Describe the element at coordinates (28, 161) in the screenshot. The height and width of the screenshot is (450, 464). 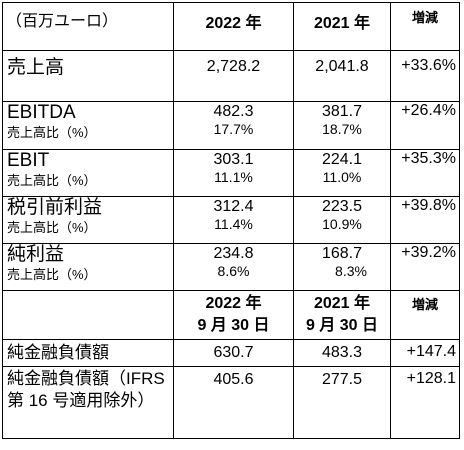
I see `row-title: EBIT` at that location.